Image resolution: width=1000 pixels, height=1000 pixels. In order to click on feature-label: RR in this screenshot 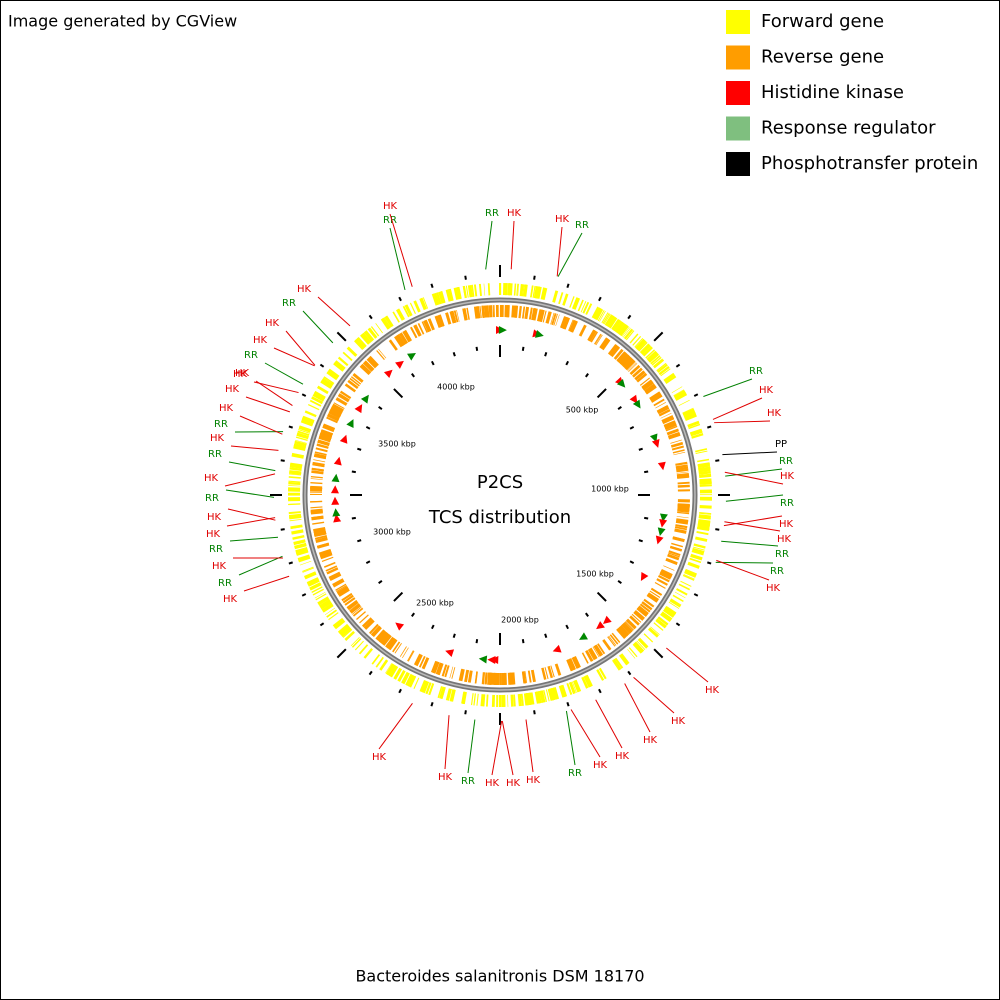, I will do `click(756, 371)`.